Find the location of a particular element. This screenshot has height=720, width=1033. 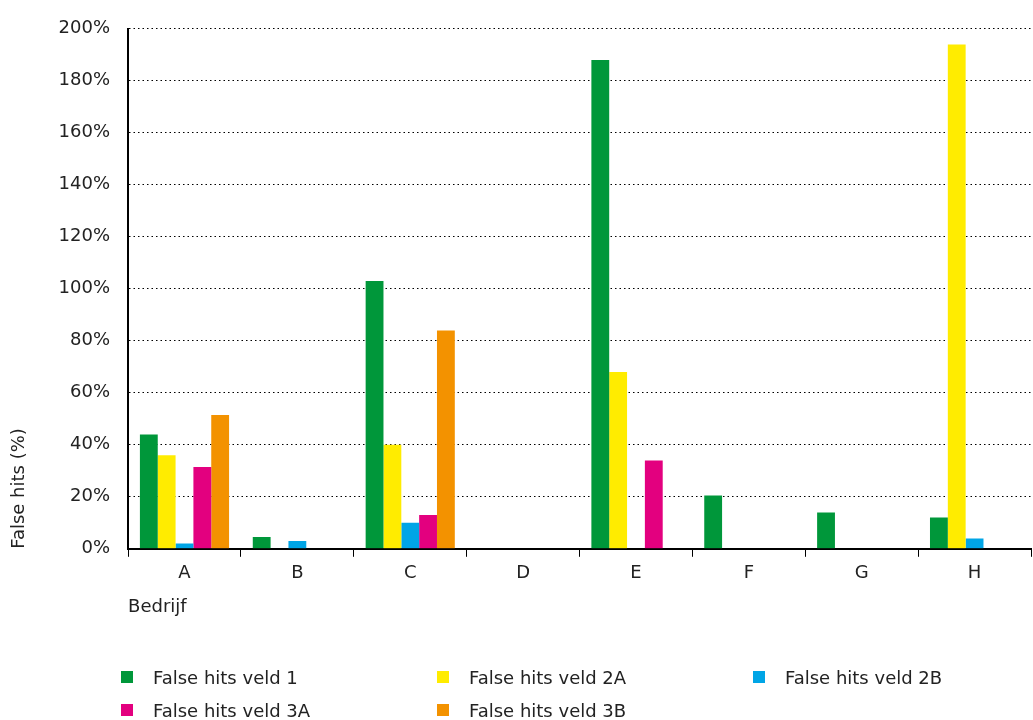

y-tick-label: 180% is located at coordinates (84, 79).